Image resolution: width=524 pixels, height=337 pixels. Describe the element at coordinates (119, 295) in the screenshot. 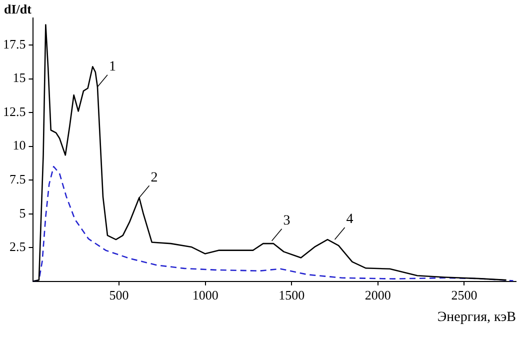

I see `x-tick-label: 500` at that location.